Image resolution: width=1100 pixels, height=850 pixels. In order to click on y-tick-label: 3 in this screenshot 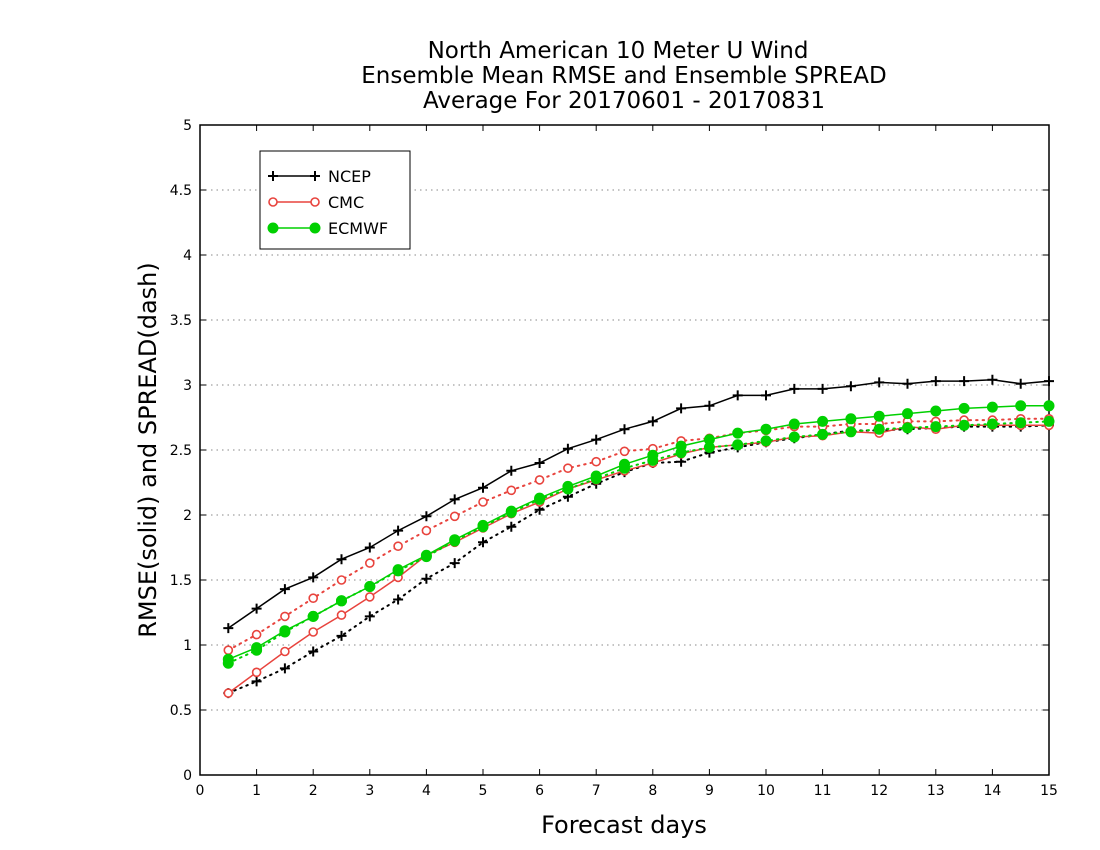, I will do `click(187, 386)`.